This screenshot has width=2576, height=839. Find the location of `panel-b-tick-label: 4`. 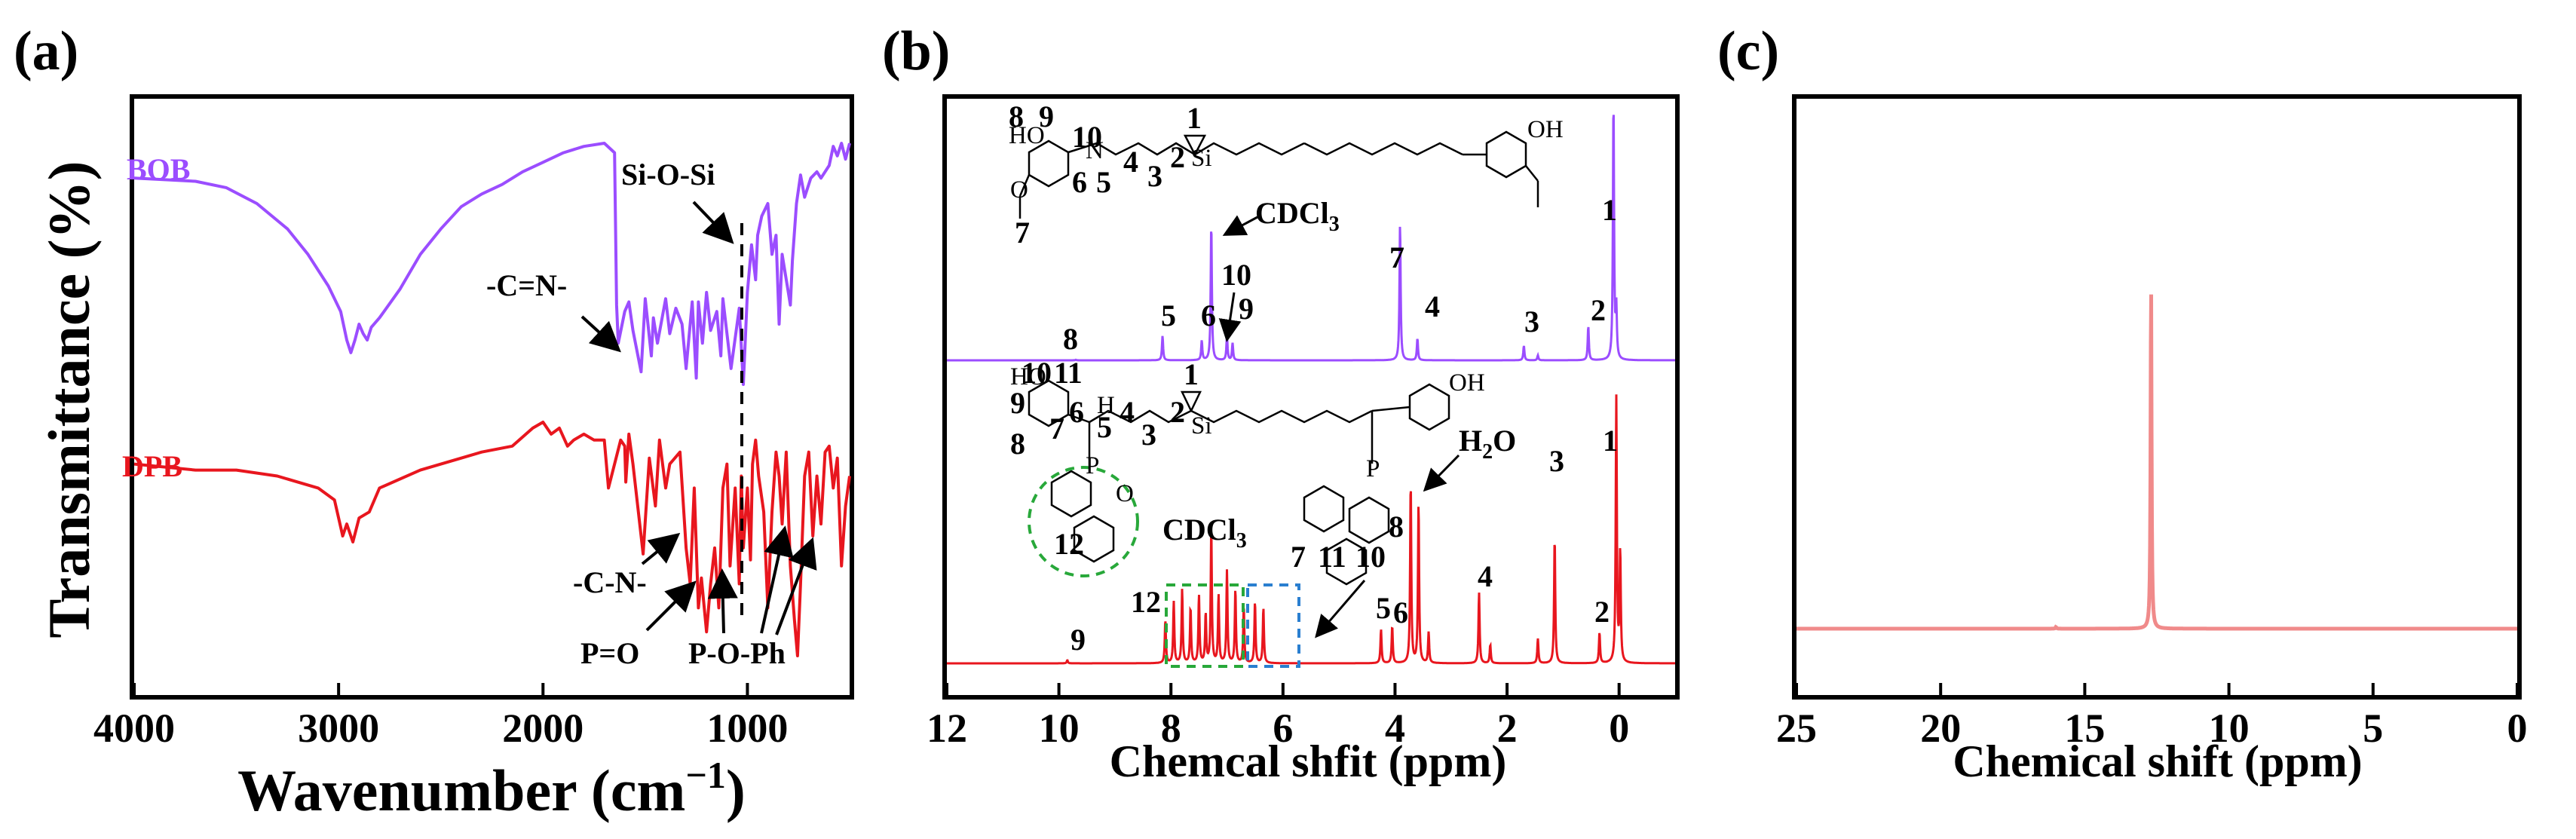

panel-b-tick-label: 4 is located at coordinates (1395, 728).